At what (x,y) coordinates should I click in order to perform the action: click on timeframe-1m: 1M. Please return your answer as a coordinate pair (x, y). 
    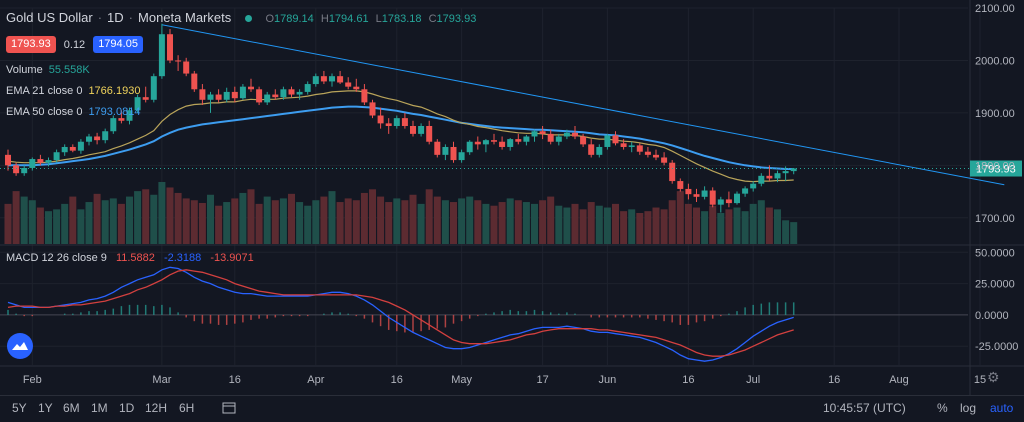
    Looking at the image, I should click on (99, 408).